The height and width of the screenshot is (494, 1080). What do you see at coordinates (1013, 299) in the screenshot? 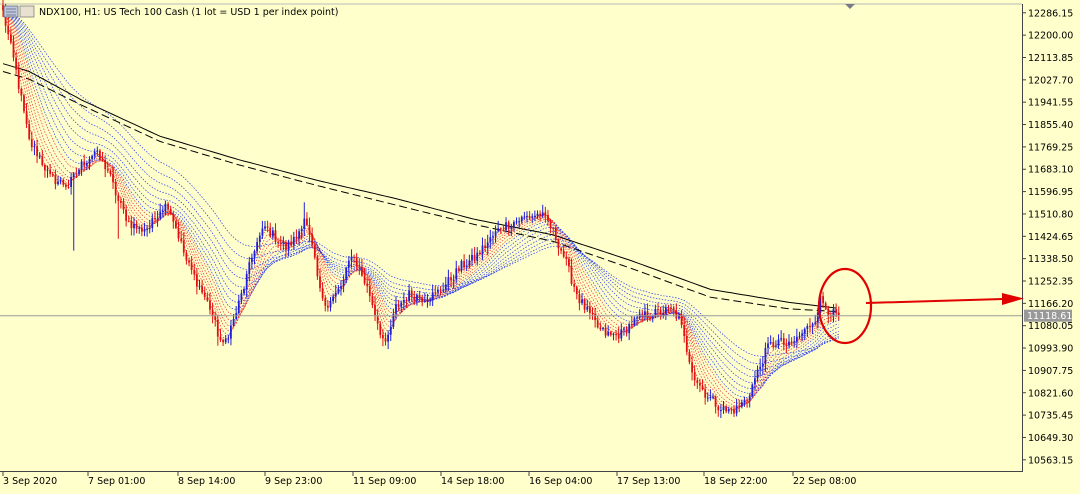
I see `annotation-arrow-head` at bounding box center [1013, 299].